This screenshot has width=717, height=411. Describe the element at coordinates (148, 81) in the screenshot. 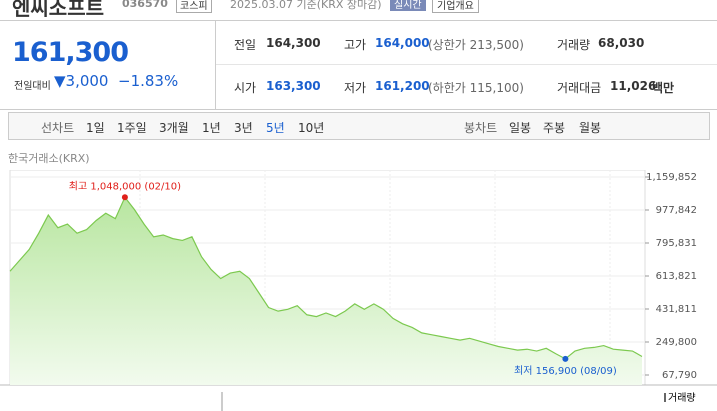

I see `change-rate: −1.83%` at that location.